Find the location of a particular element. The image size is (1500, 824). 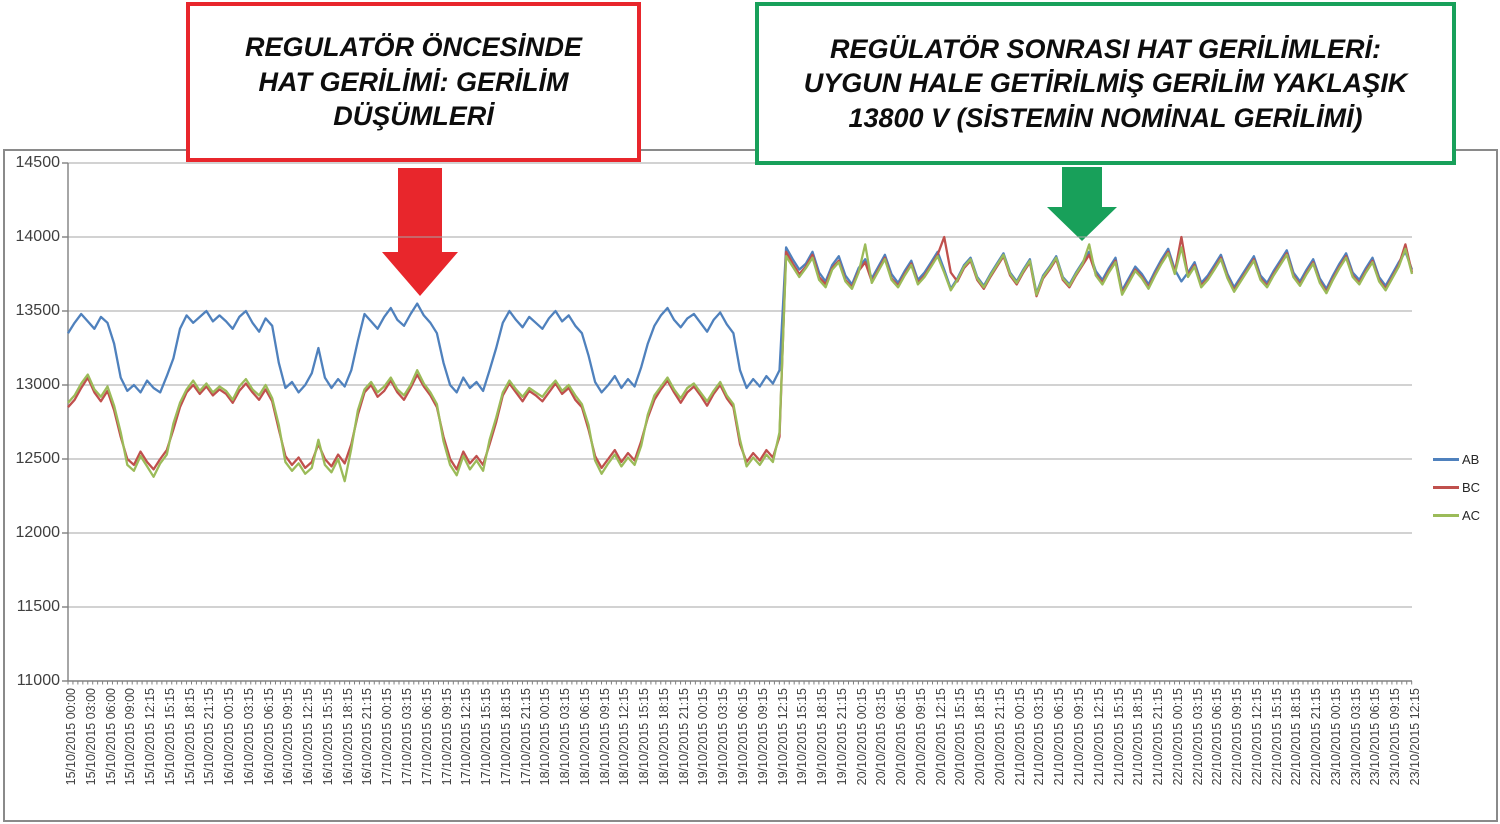

x-axis-tick-label: 15/10/2015 09:00 is located at coordinates (130, 737).